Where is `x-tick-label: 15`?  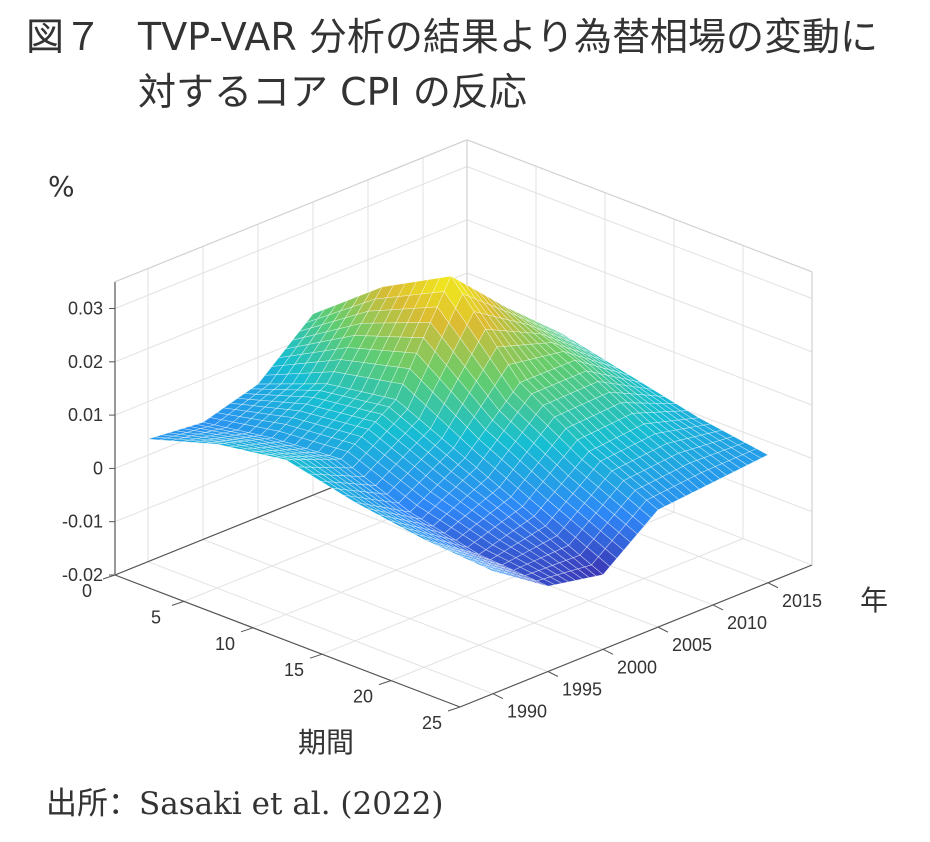
x-tick-label: 15 is located at coordinates (294, 670).